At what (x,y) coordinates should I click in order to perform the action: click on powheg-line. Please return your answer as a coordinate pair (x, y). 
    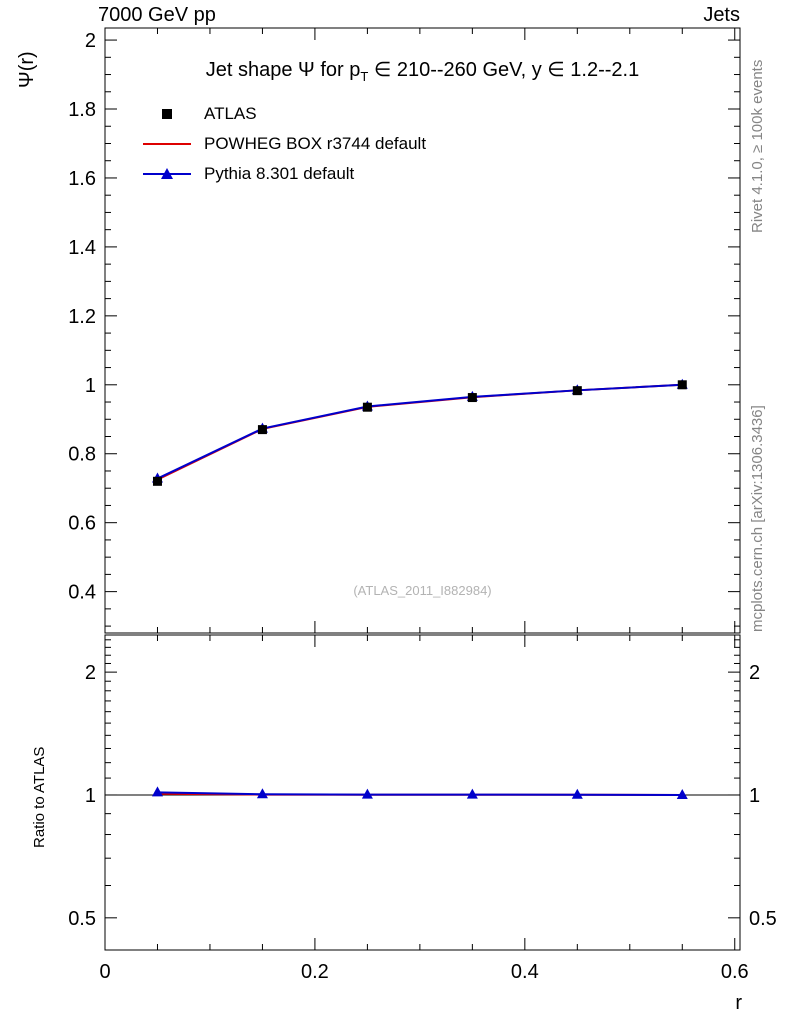
    Looking at the image, I should click on (420, 432).